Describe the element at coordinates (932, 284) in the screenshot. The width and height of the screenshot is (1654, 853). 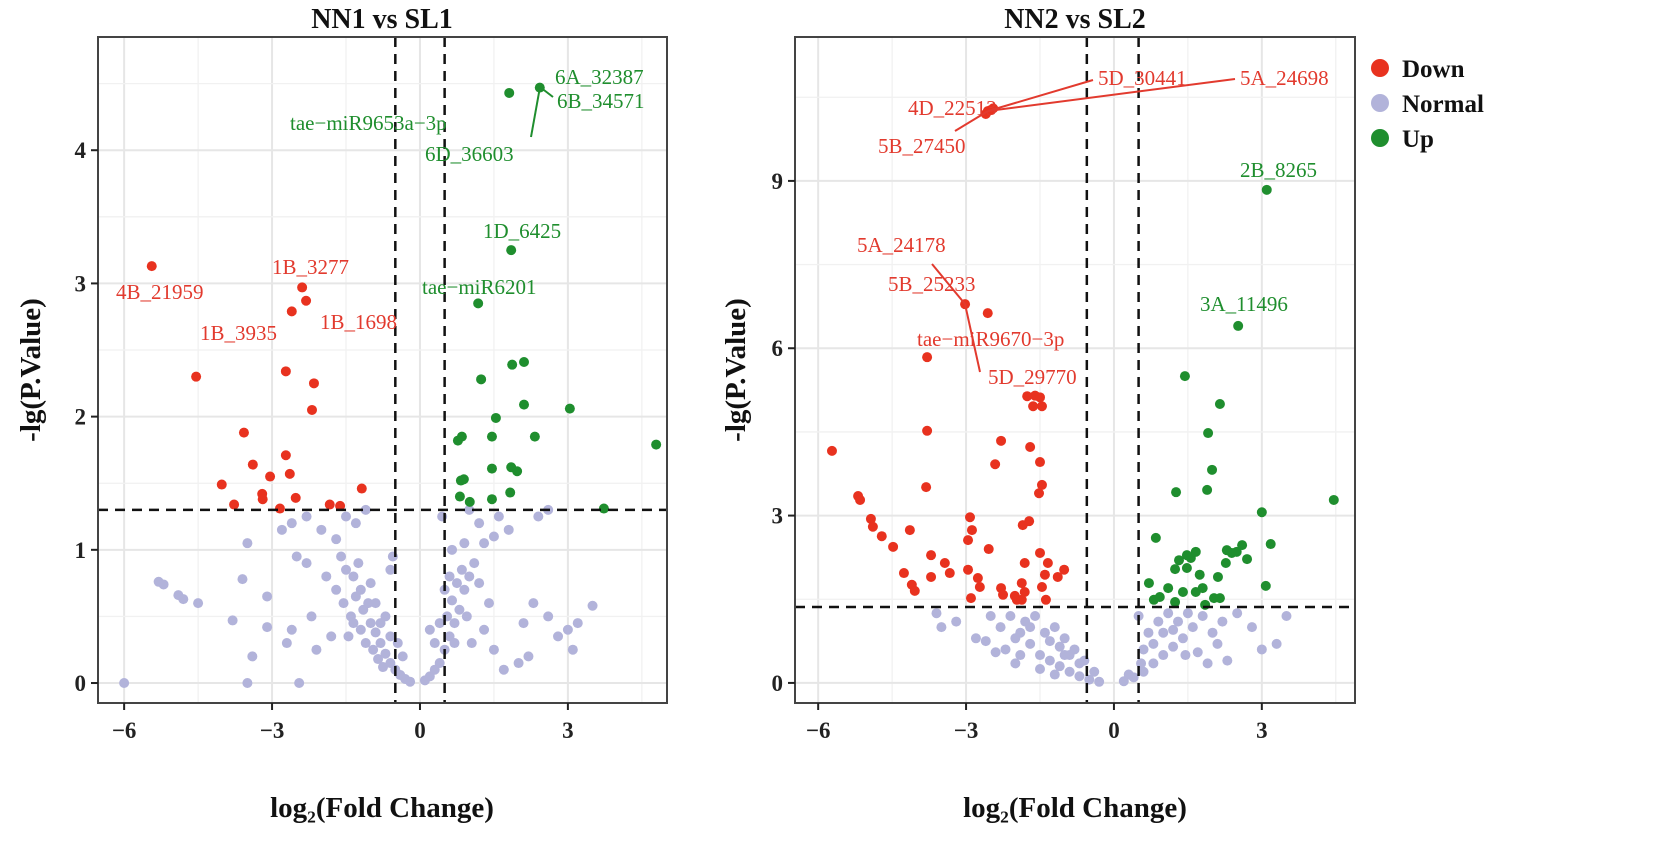
I see `point-annotation: 5B_25233` at that location.